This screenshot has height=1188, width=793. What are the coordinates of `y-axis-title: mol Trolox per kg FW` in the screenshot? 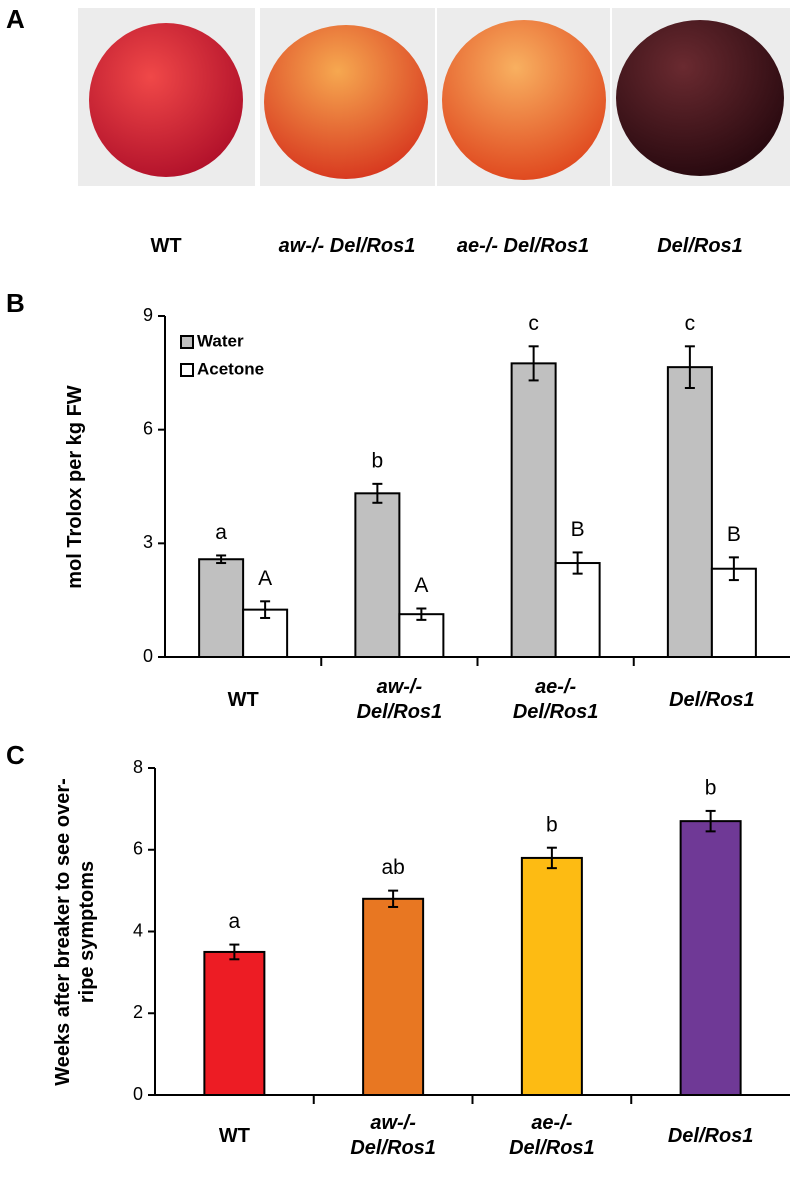 It's located at (75, 486).